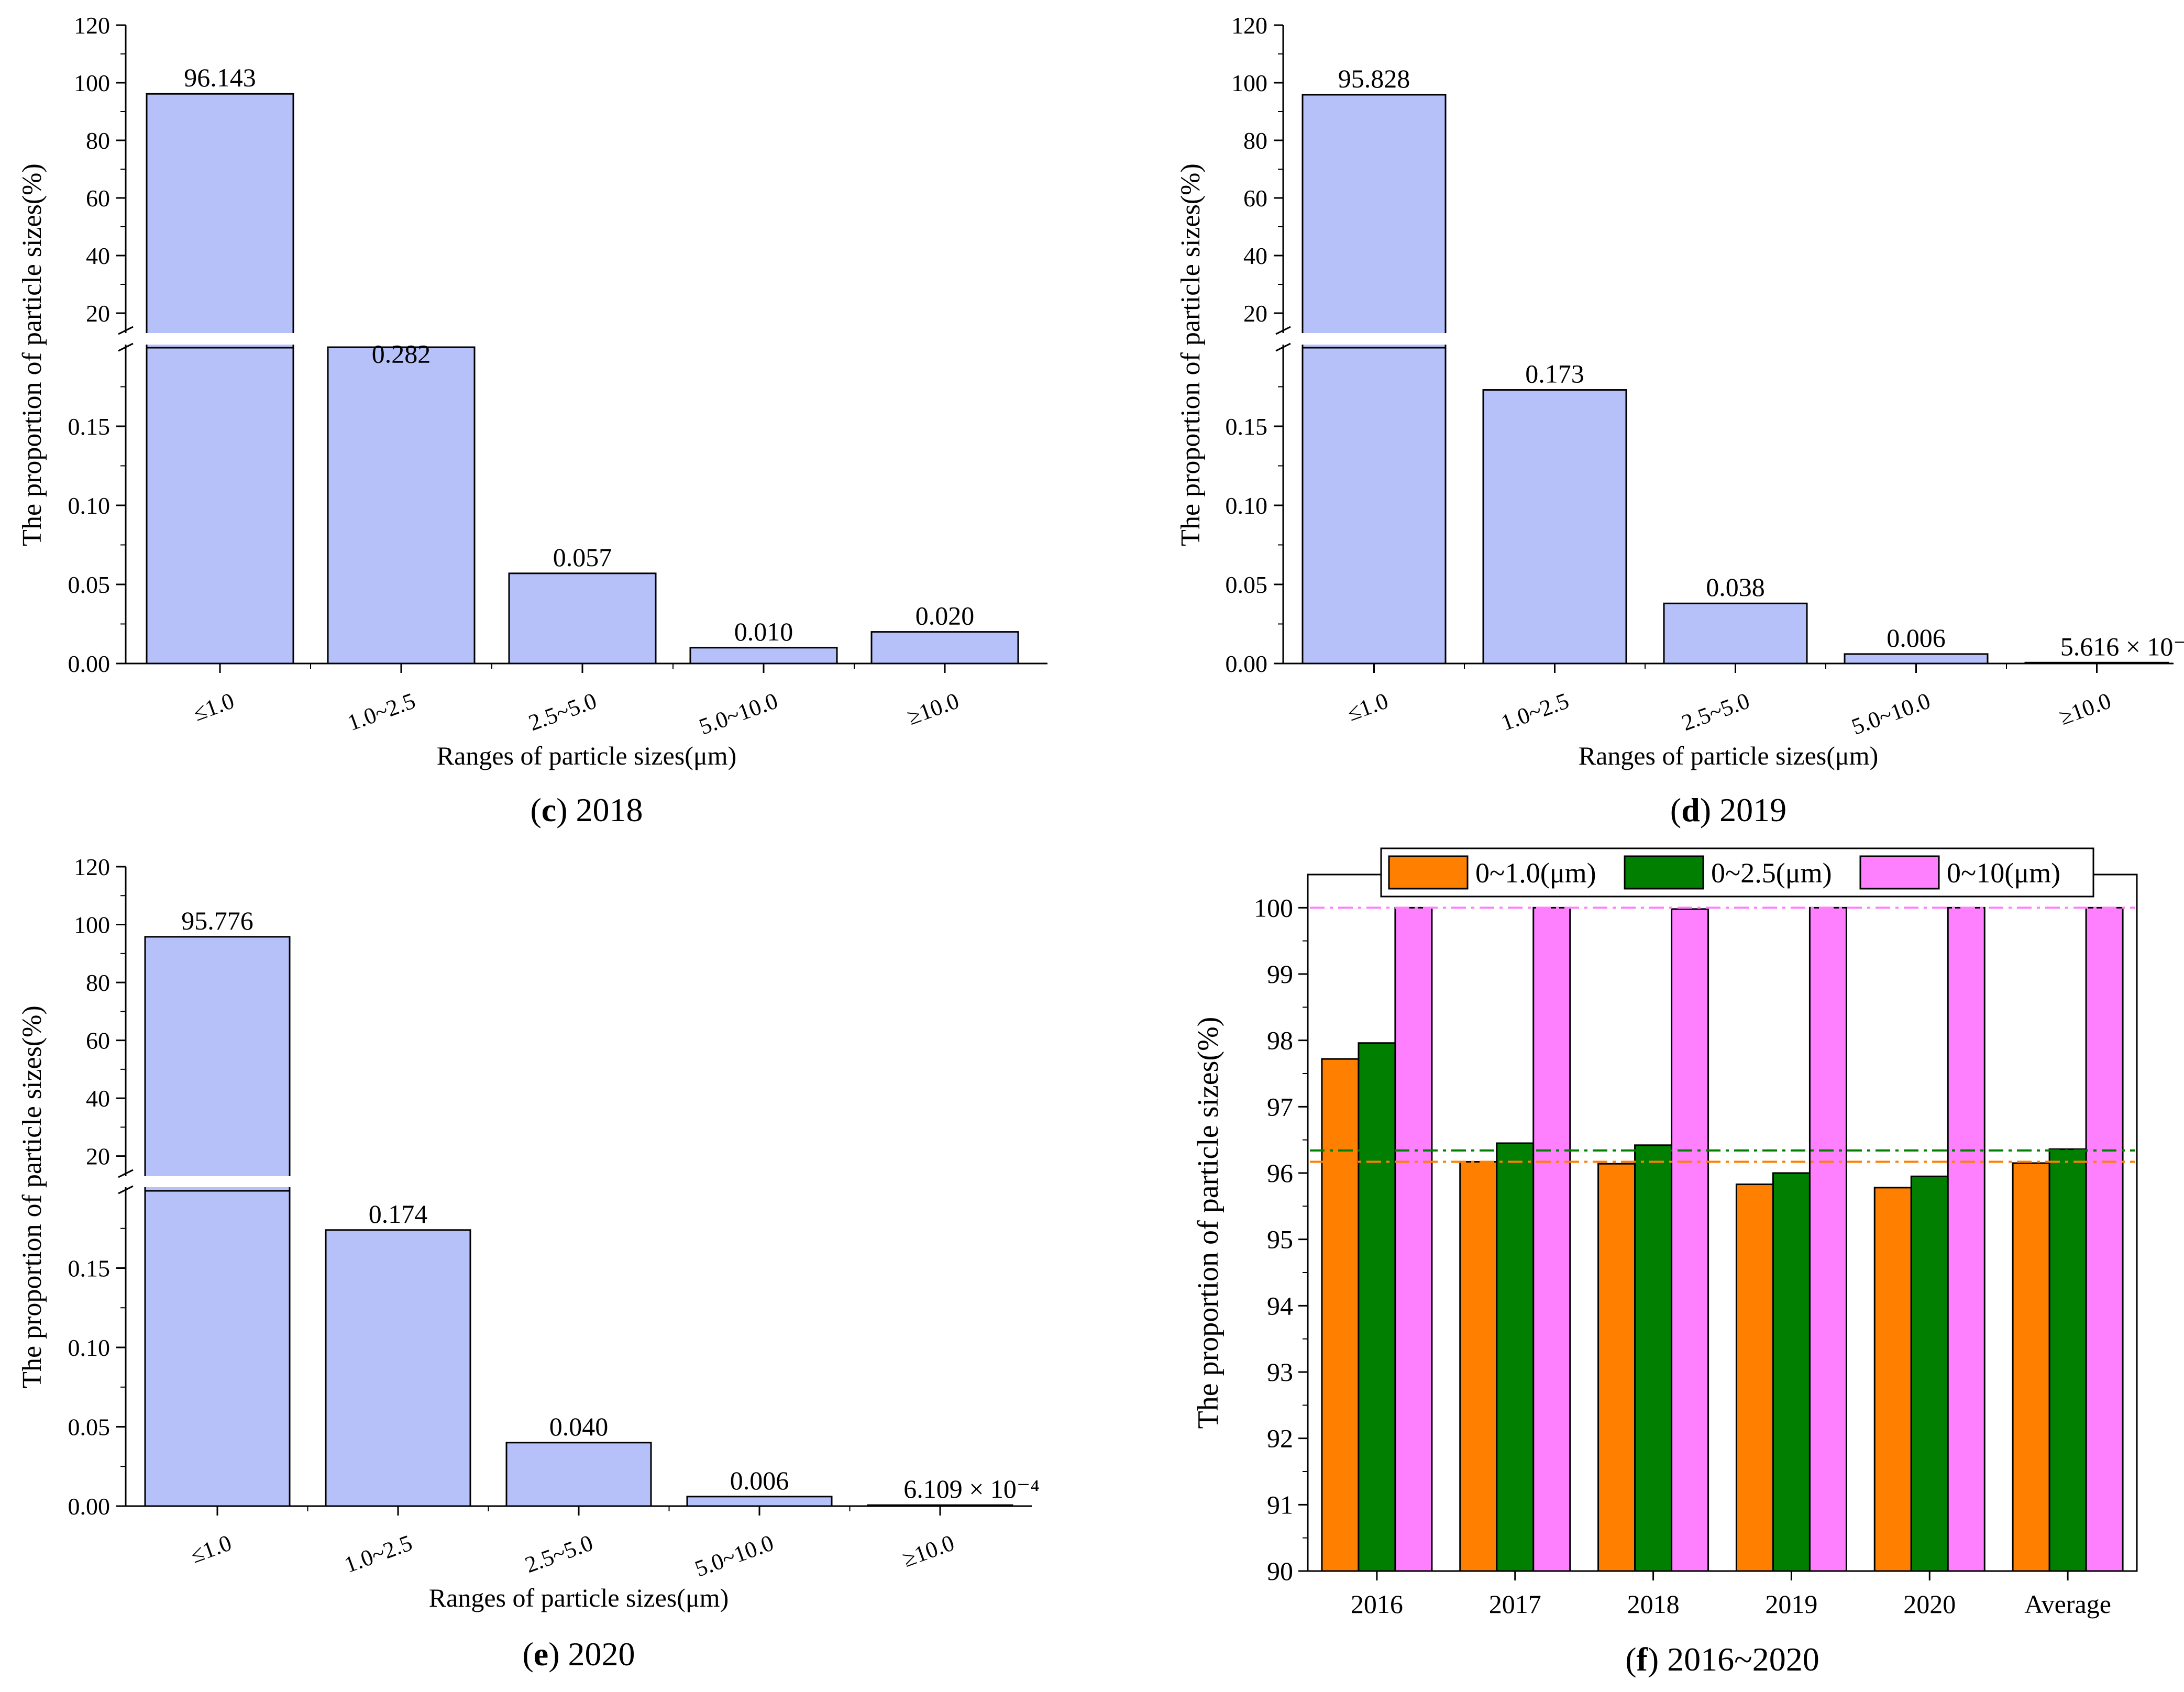  I want to click on y-tick-label: 97, so click(1280, 1106).